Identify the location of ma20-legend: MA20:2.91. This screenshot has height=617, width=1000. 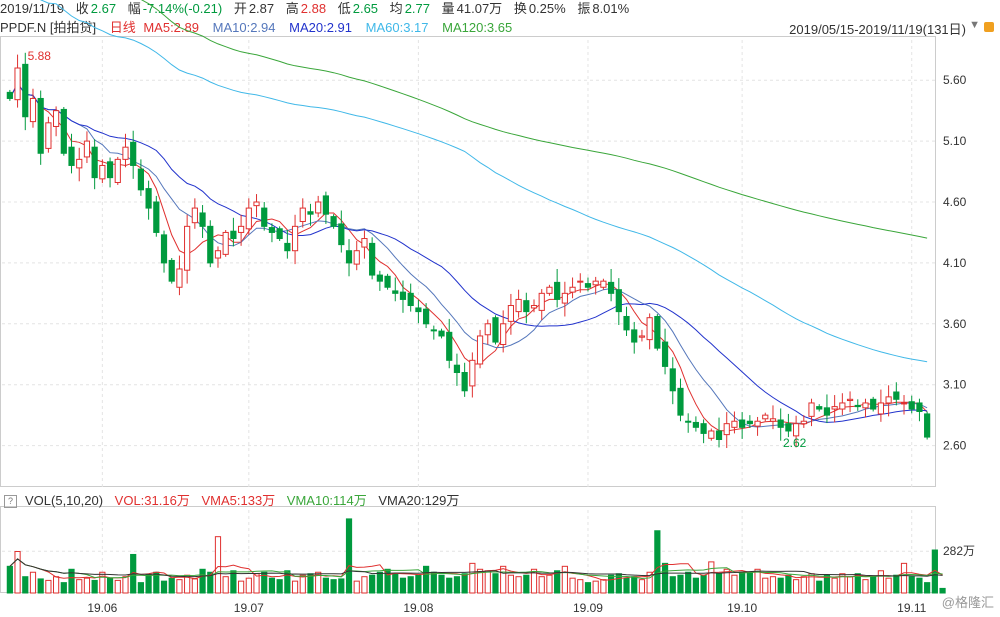
(320, 27).